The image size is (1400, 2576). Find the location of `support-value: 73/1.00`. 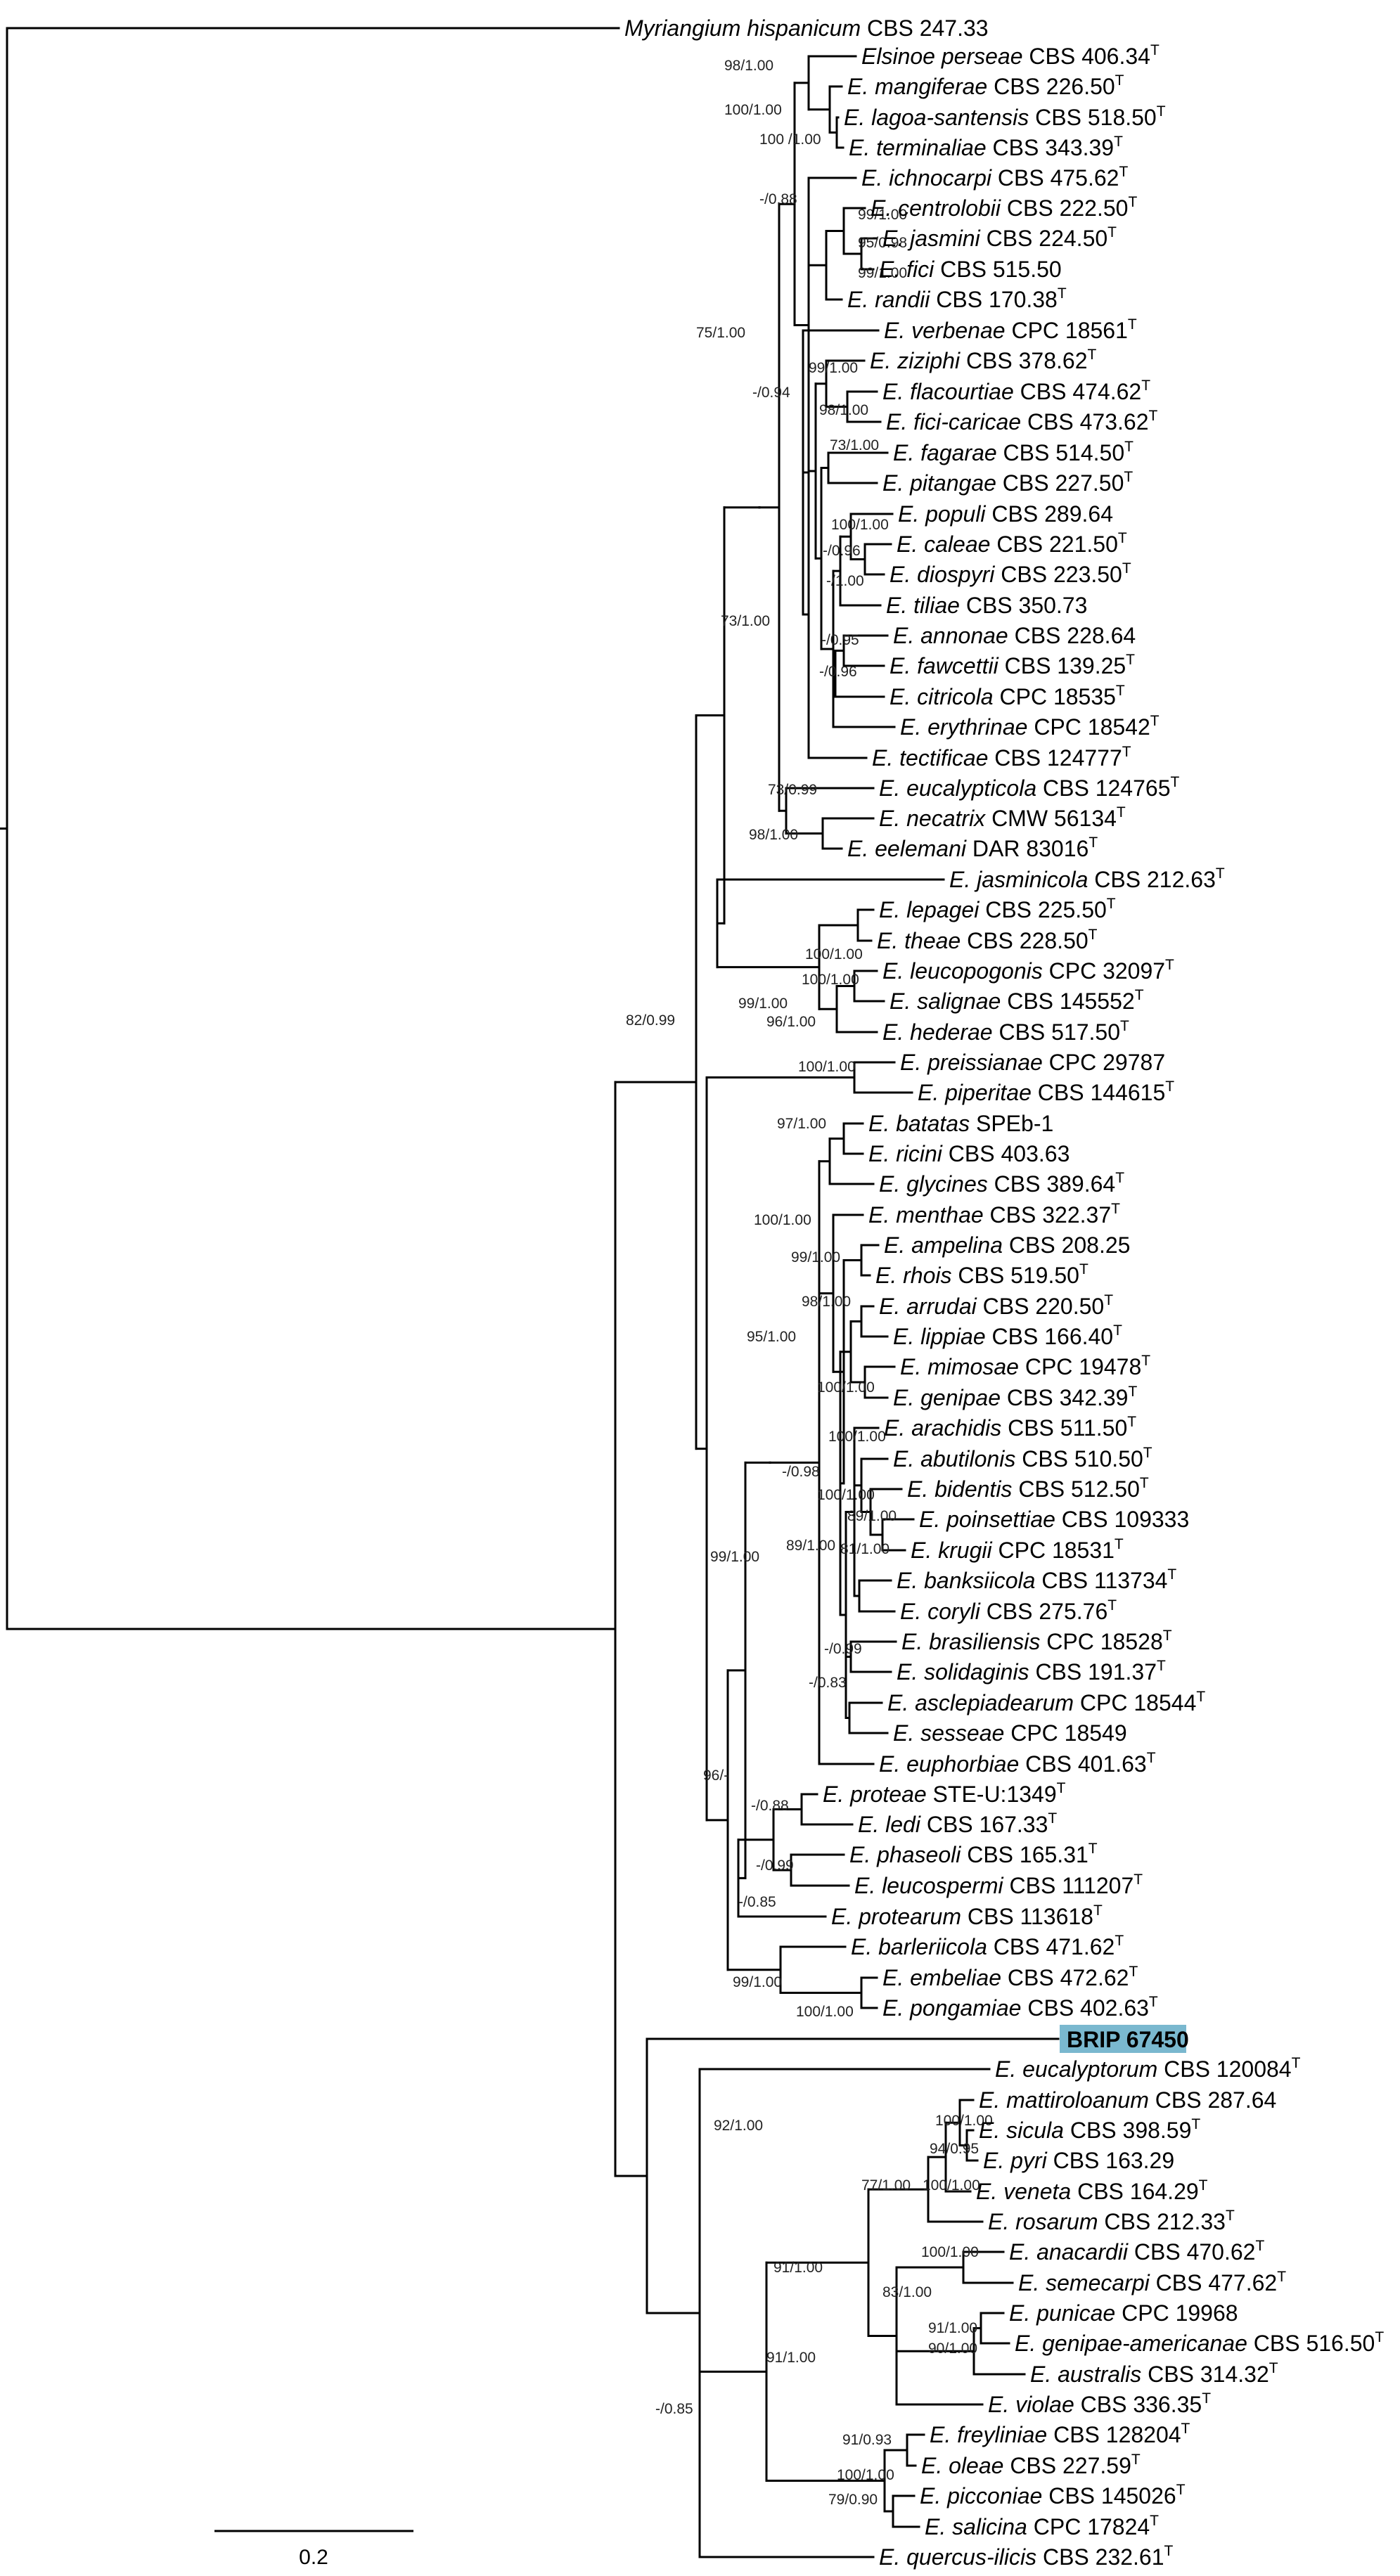

support-value: 73/1.00 is located at coordinates (854, 445).